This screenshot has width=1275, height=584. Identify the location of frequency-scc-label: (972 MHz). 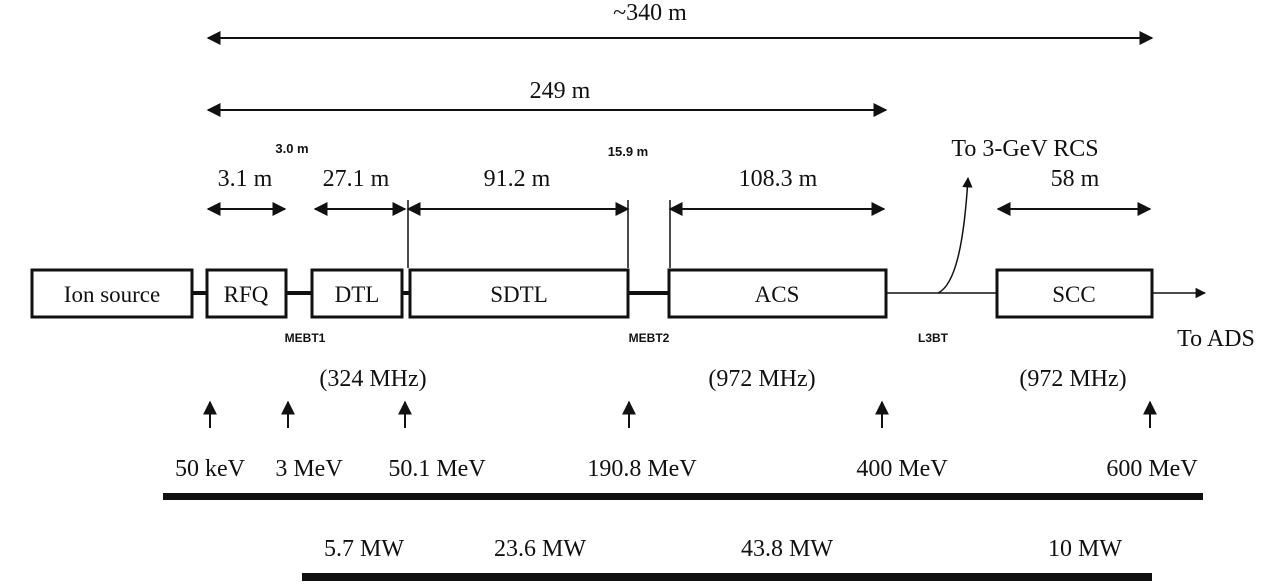
(1072, 379).